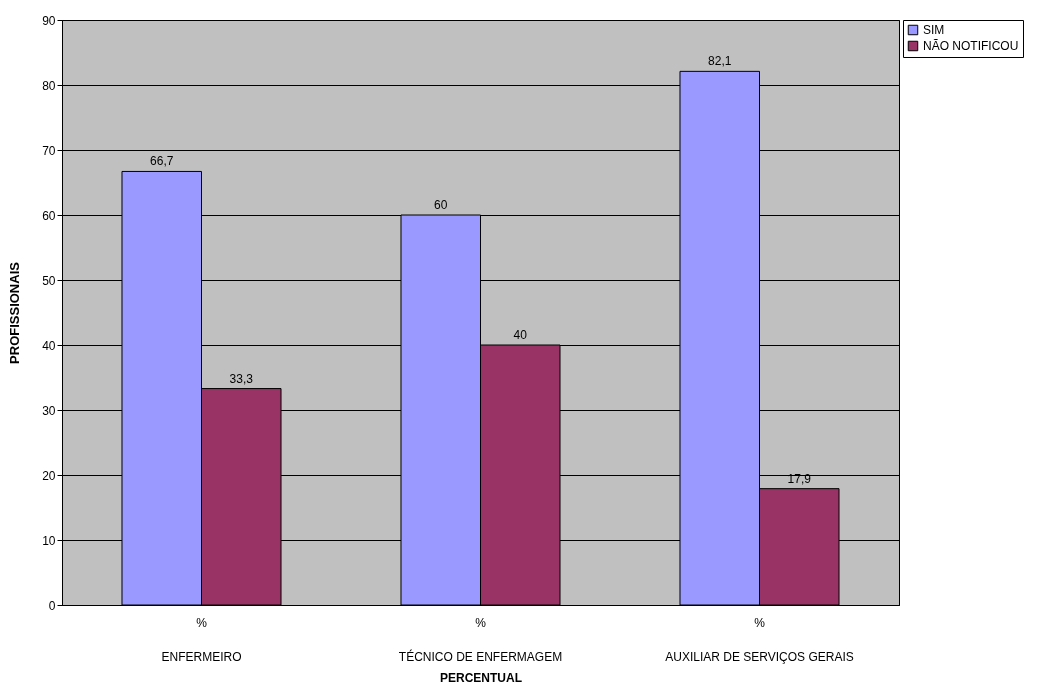 The height and width of the screenshot is (688, 1044). Describe the element at coordinates (201, 639) in the screenshot. I see `category-label: % ENFERMEIRO` at that location.